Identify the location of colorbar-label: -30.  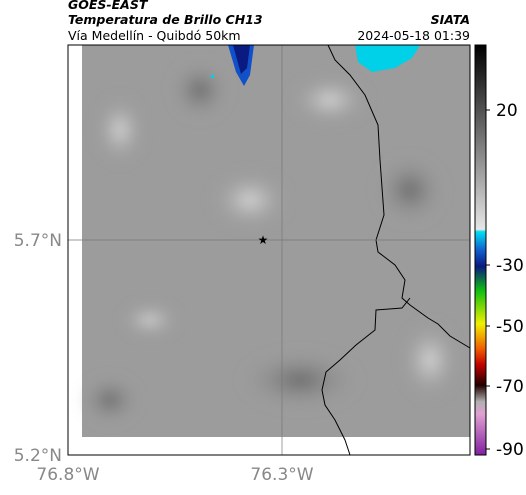
(510, 266).